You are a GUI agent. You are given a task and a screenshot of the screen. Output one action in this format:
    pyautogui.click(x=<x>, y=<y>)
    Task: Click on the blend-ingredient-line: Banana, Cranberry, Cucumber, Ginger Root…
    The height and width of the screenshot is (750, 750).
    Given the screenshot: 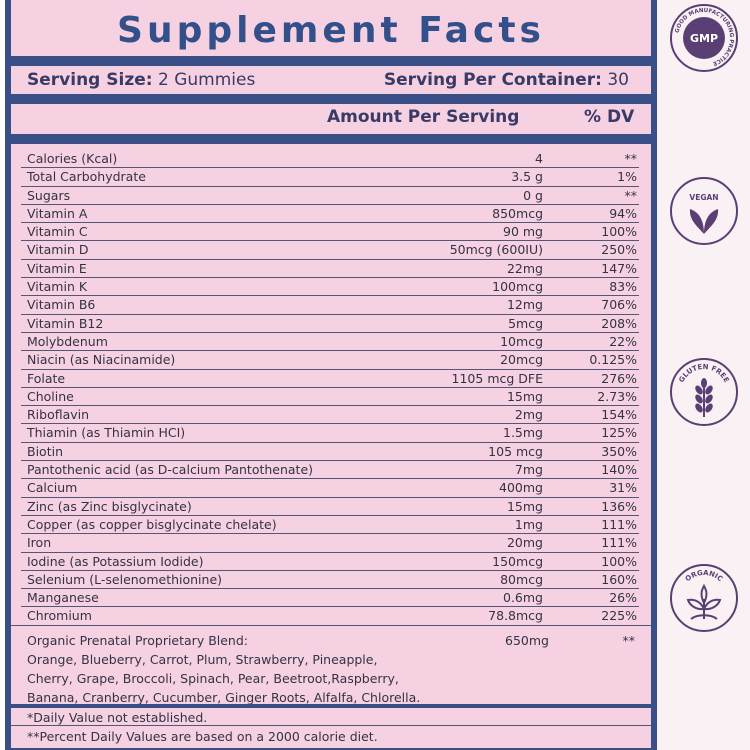 What is the action you would take?
    pyautogui.click(x=224, y=697)
    